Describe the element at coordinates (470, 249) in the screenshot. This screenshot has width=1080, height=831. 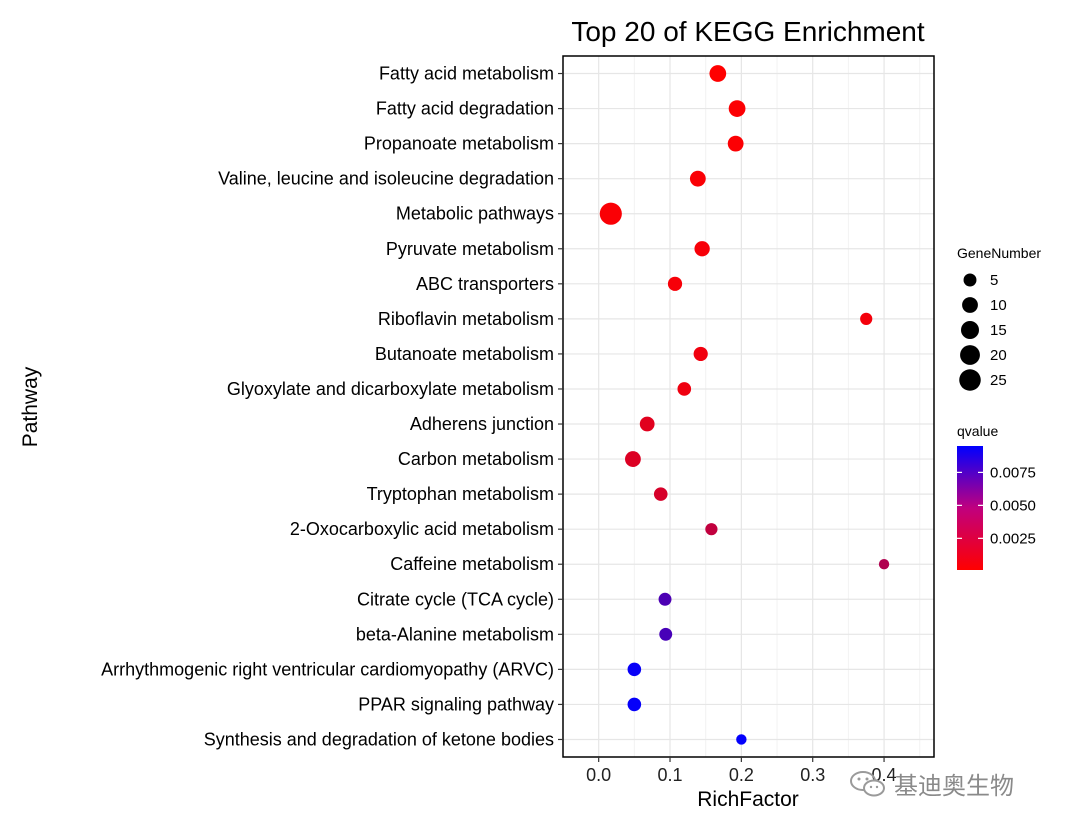
I see `pathway-label: Pyruvate metabolism` at that location.